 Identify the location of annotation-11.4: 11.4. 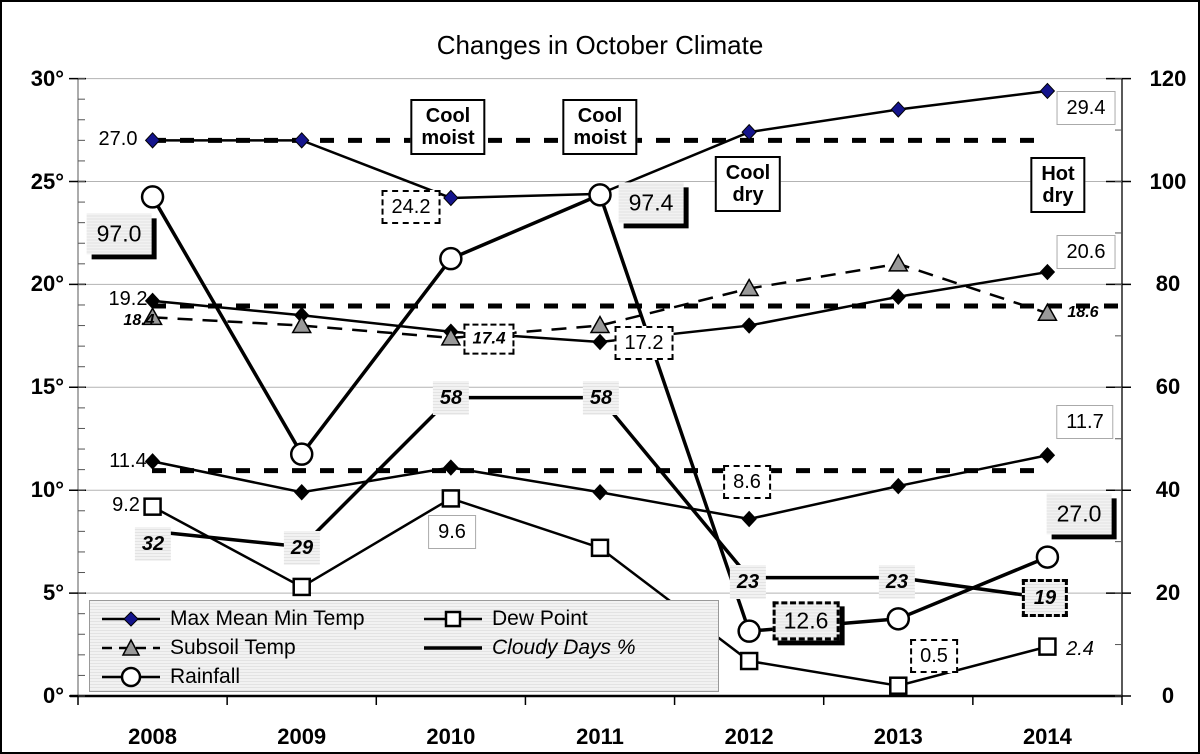
(128, 461).